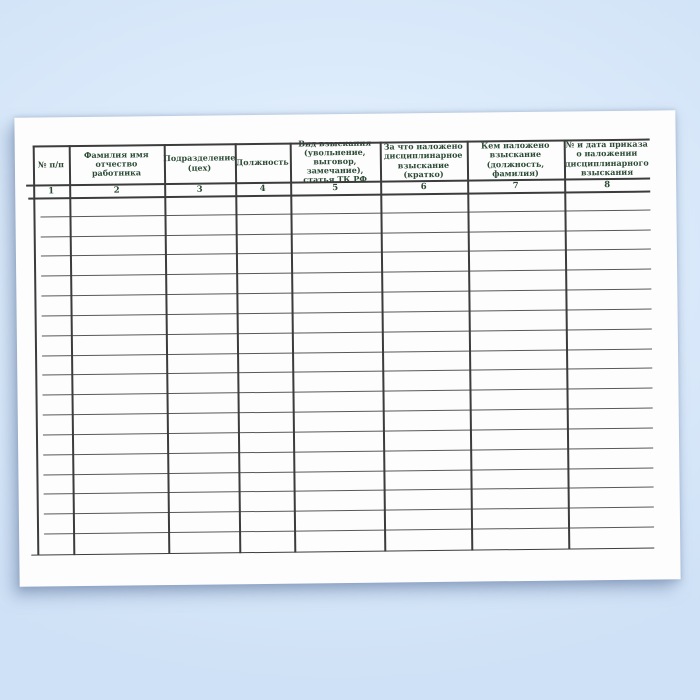 This screenshot has width=700, height=700. Describe the element at coordinates (116, 190) in the screenshot. I see `column-number: 2` at that location.